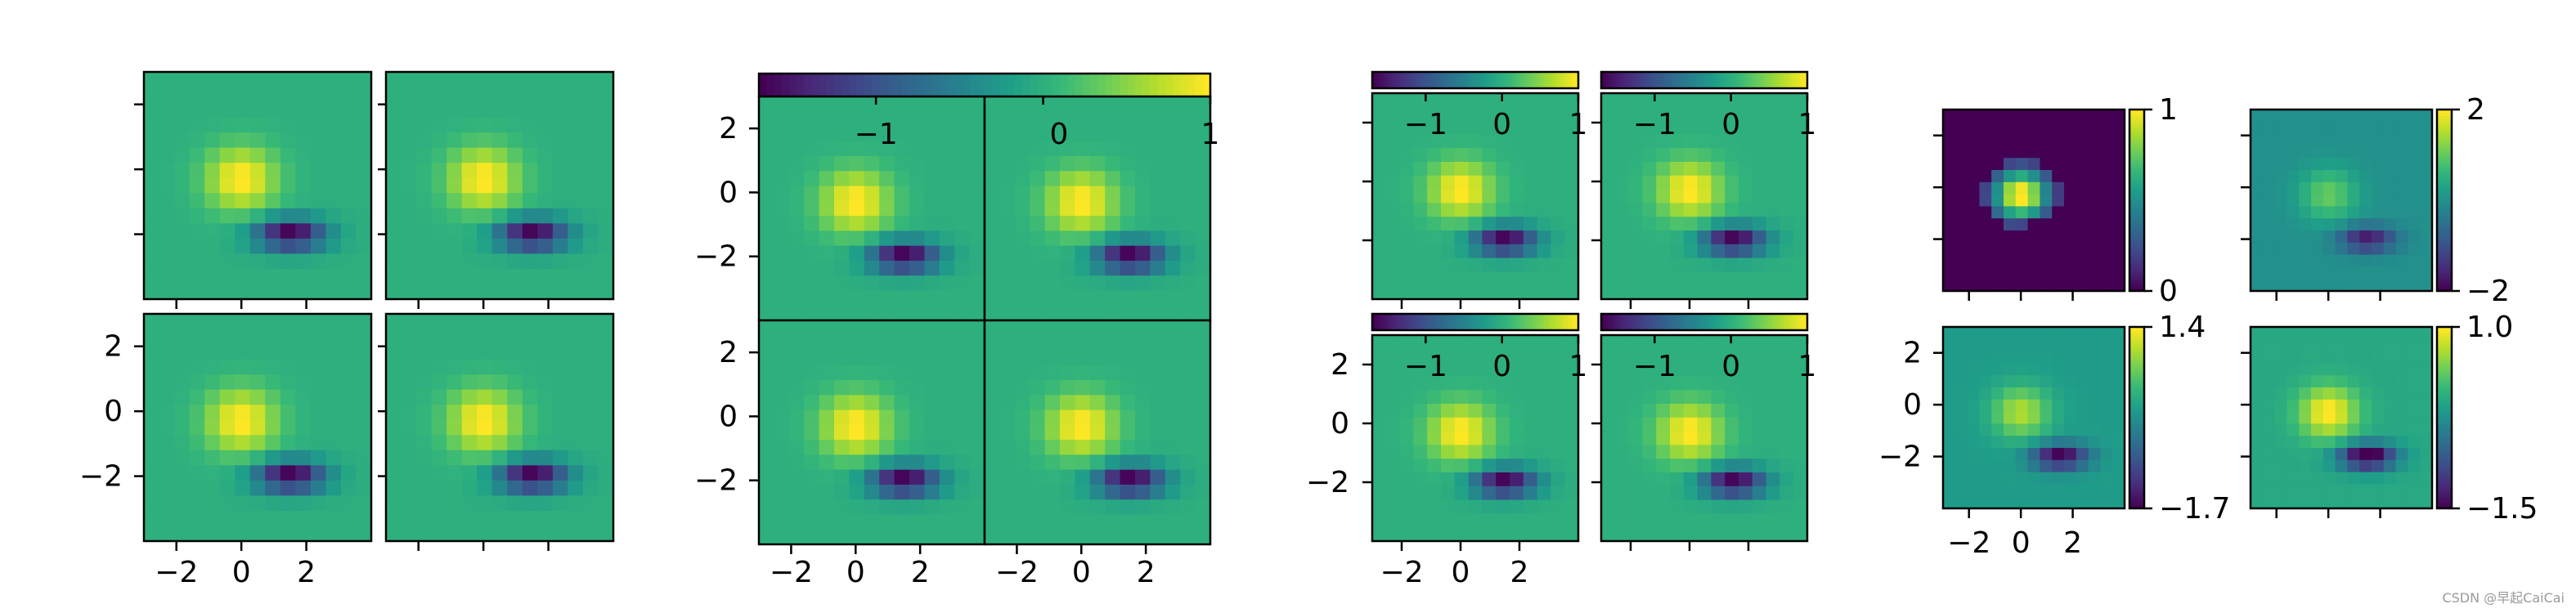 The height and width of the screenshot is (613, 2576). Describe the element at coordinates (2490, 327) in the screenshot. I see `colorbar-tick-label: 1.0` at that location.